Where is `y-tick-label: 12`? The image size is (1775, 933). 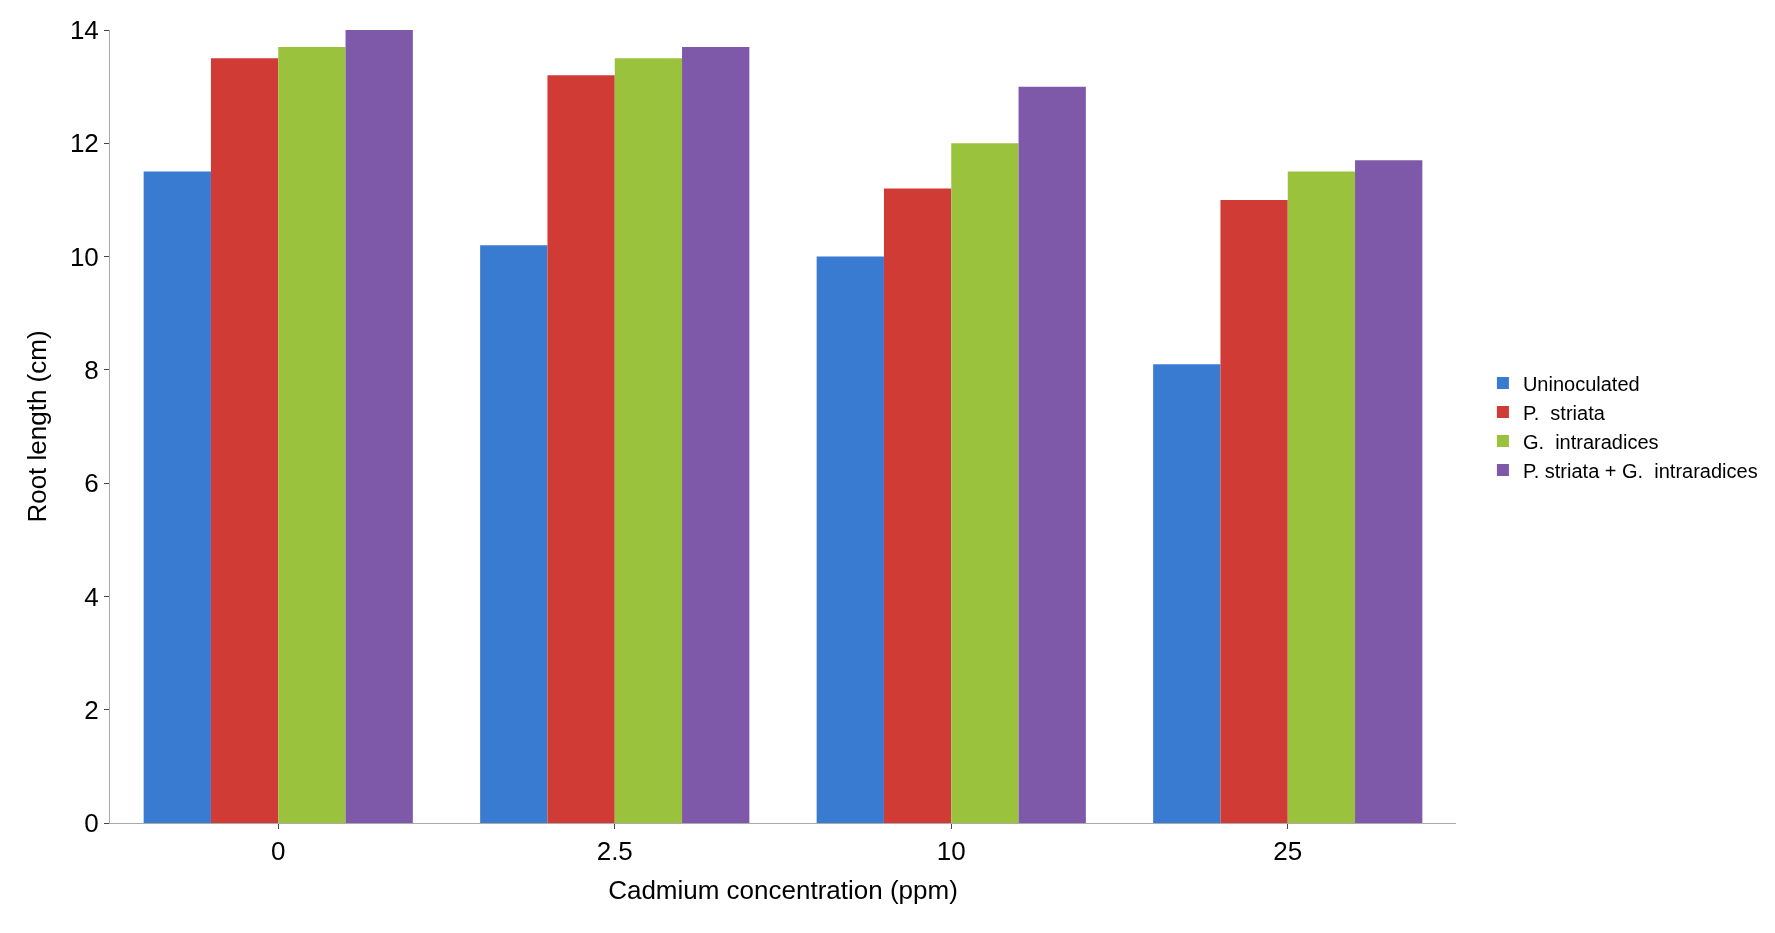 y-tick-label: 12 is located at coordinates (84, 143).